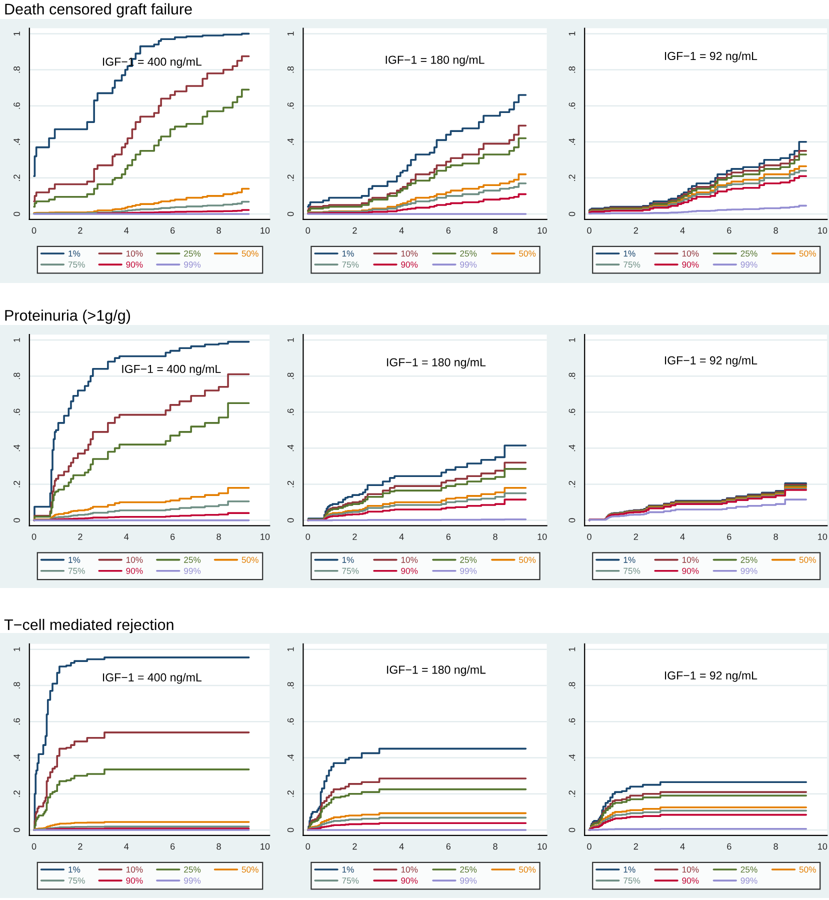  Describe the element at coordinates (89, 626) in the screenshot. I see `chart-title: T−cell mediated rejection` at that location.